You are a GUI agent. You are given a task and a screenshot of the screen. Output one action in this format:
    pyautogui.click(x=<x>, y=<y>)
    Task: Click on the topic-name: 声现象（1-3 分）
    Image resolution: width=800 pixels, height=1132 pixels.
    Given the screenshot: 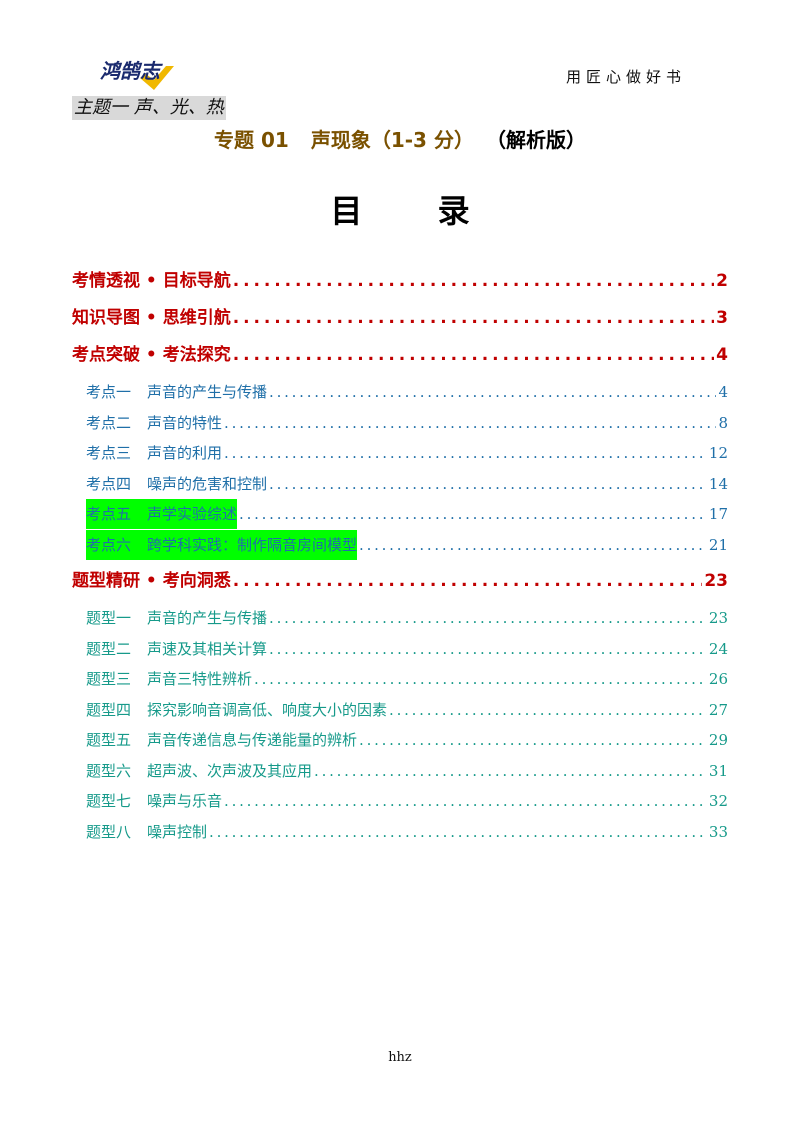 What is the action you would take?
    pyautogui.click(x=392, y=140)
    